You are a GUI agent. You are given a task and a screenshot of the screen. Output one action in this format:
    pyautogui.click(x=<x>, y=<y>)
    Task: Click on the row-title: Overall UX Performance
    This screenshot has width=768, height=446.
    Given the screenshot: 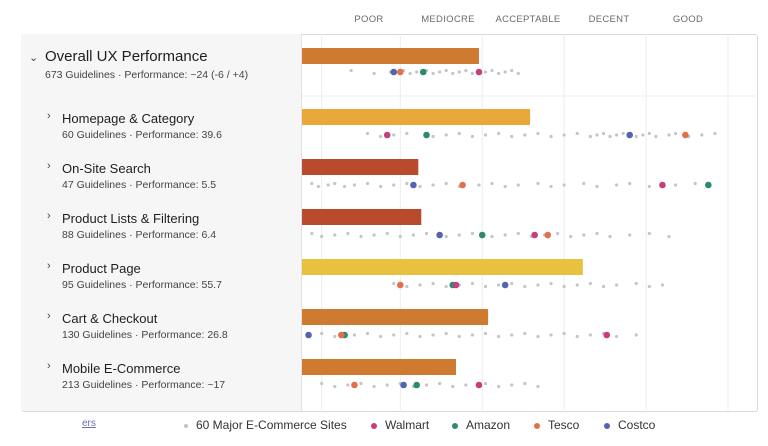 What is the action you would take?
    pyautogui.click(x=126, y=56)
    